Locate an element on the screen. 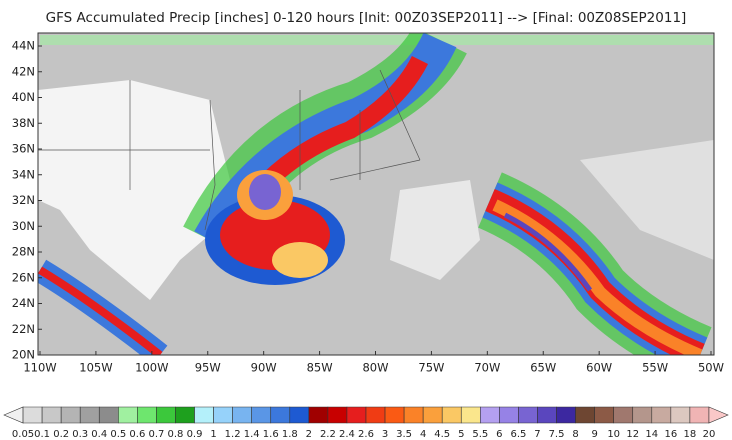 The image size is (732, 440). colorbar-label: 7.5 is located at coordinates (557, 434).